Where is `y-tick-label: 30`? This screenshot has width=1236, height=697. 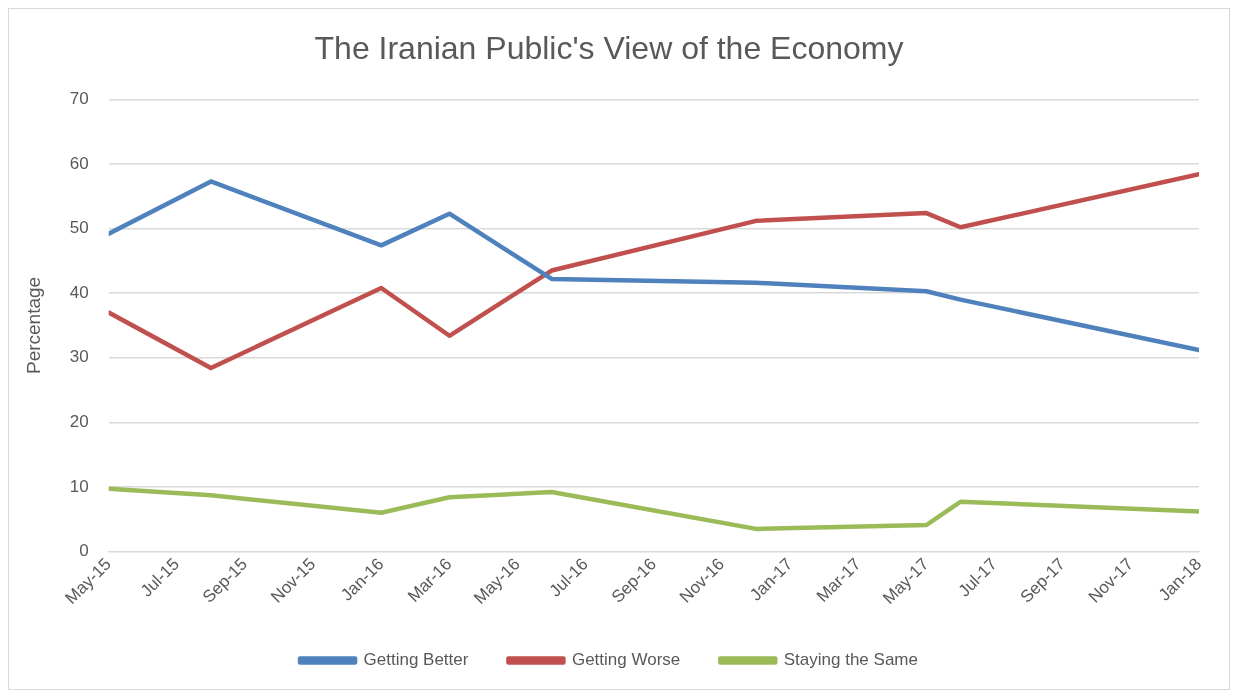
y-tick-label: 30 is located at coordinates (79, 357).